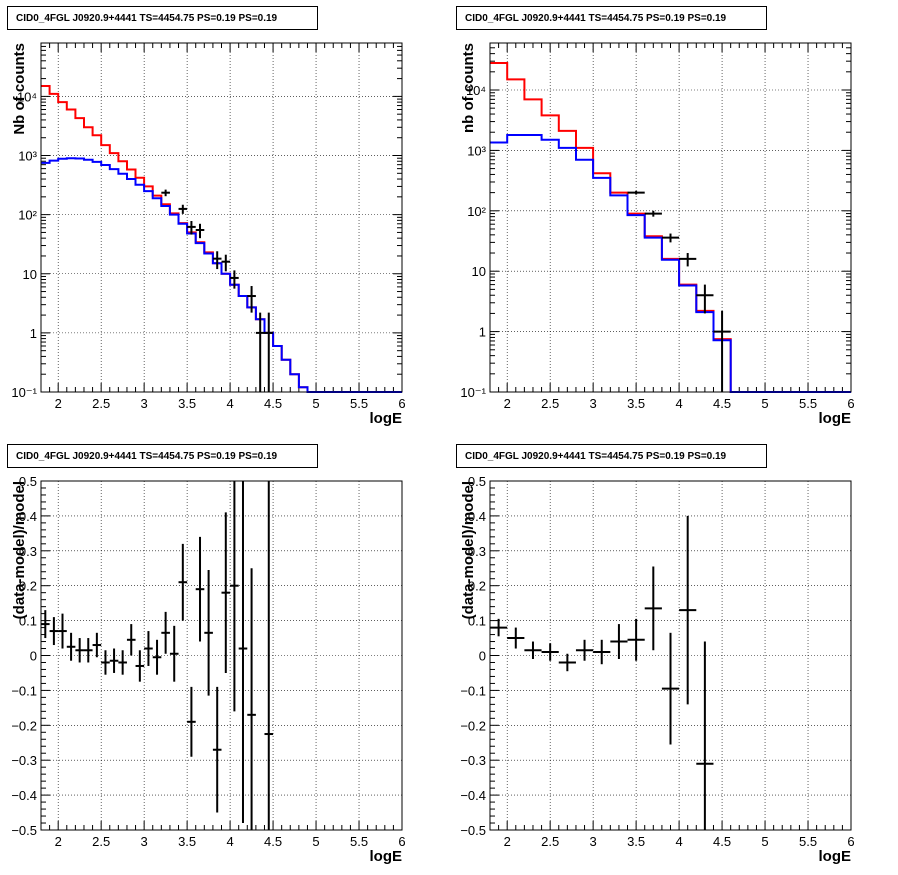 The height and width of the screenshot is (875, 898). Describe the element at coordinates (476, 211) in the screenshot. I see `y-tick-label: 10²` at that location.